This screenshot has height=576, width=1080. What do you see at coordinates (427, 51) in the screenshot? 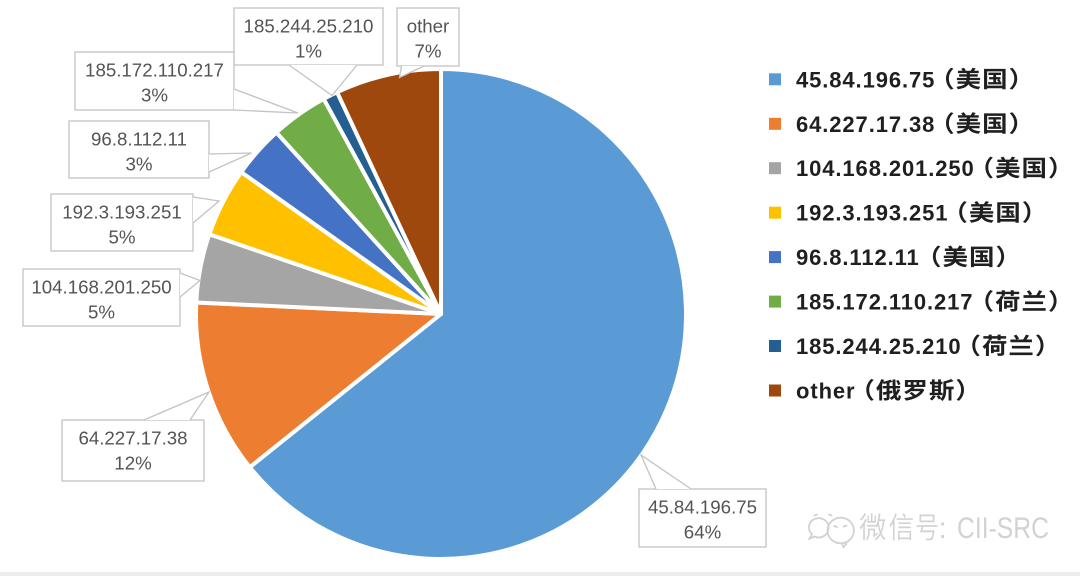
I see `svg-text: 7%` at bounding box center [427, 51].